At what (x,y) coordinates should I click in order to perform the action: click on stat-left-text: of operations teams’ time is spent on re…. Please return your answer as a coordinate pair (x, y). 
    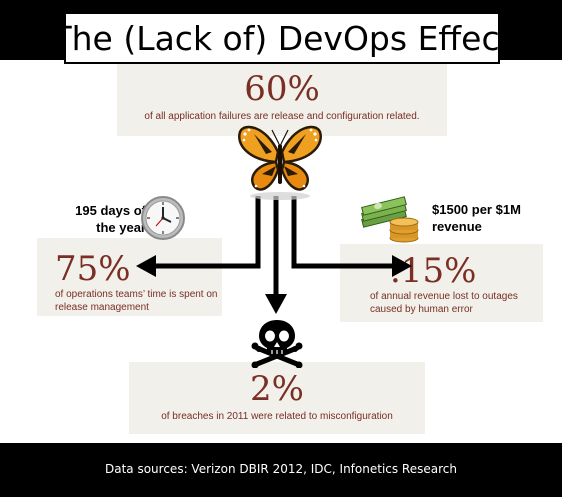
    Looking at the image, I should click on (136, 301).